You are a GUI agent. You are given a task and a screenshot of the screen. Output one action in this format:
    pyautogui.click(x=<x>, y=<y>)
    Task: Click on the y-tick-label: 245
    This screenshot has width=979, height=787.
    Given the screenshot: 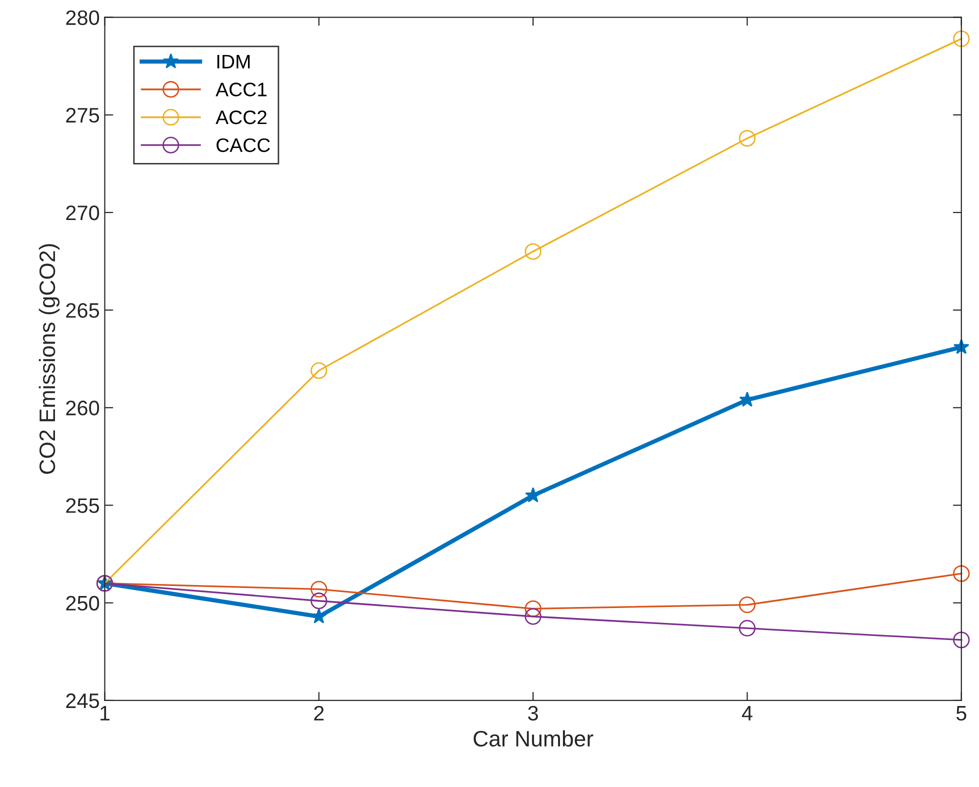 What is the action you would take?
    pyautogui.click(x=83, y=700)
    